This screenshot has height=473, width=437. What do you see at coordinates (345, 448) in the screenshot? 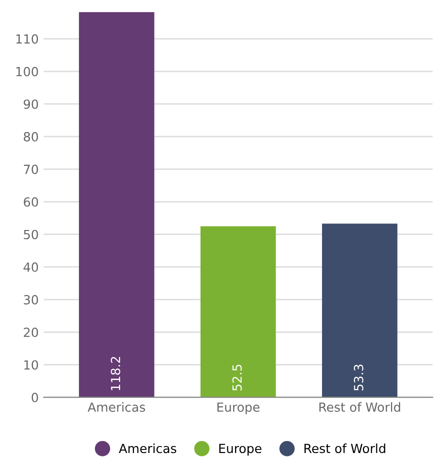
I see `legend-label: Rest of World` at bounding box center [345, 448].